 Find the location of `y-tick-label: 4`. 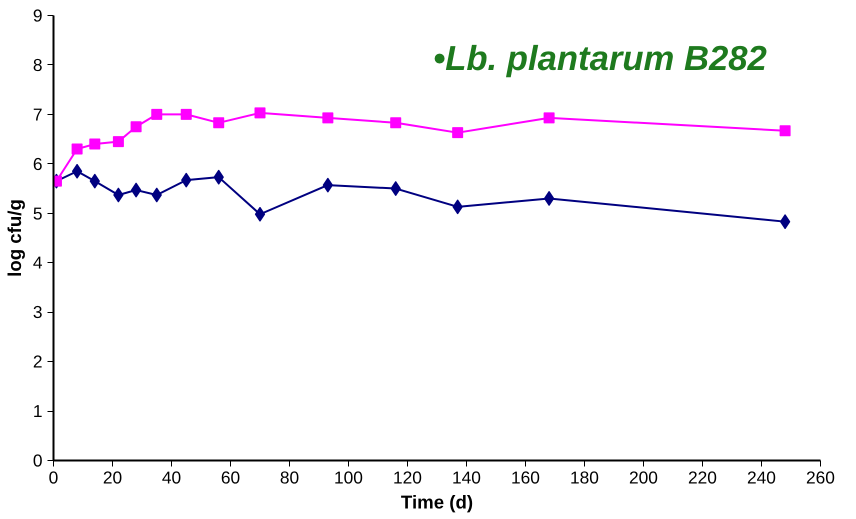

y-tick-label: 4 is located at coordinates (37, 262).